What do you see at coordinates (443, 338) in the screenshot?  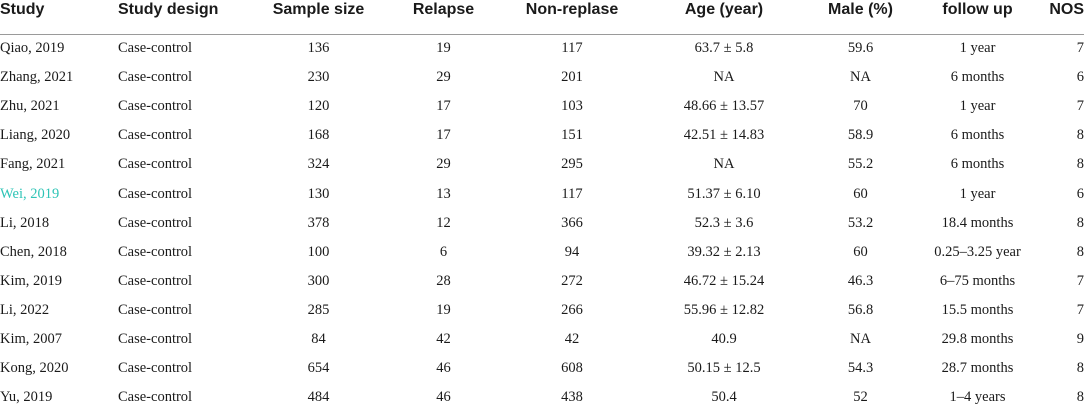 I see `cell-relapse: 42` at bounding box center [443, 338].